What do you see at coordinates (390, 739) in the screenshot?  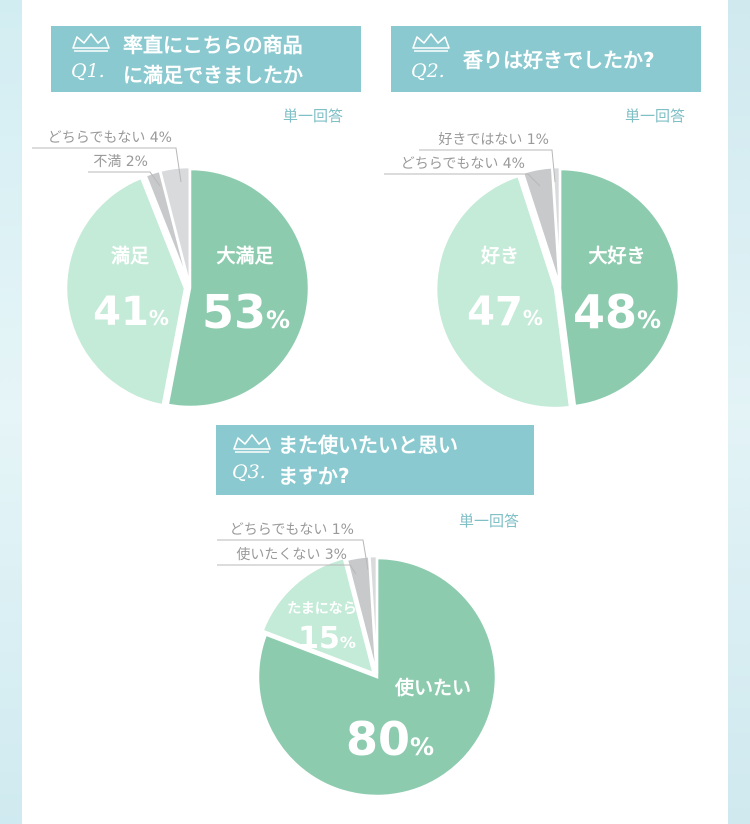 I see `slice-value-label: 80%` at bounding box center [390, 739].